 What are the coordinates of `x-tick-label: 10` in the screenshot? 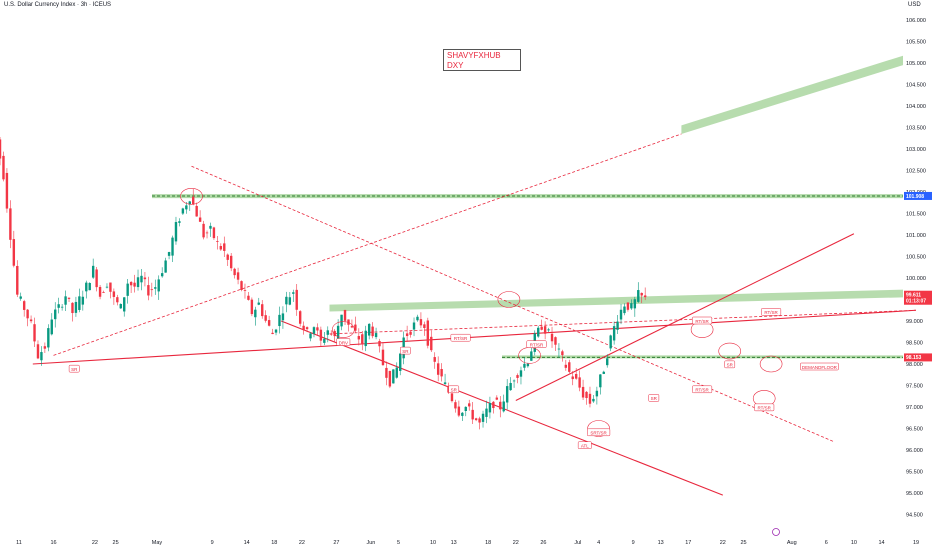 It's located at (854, 543).